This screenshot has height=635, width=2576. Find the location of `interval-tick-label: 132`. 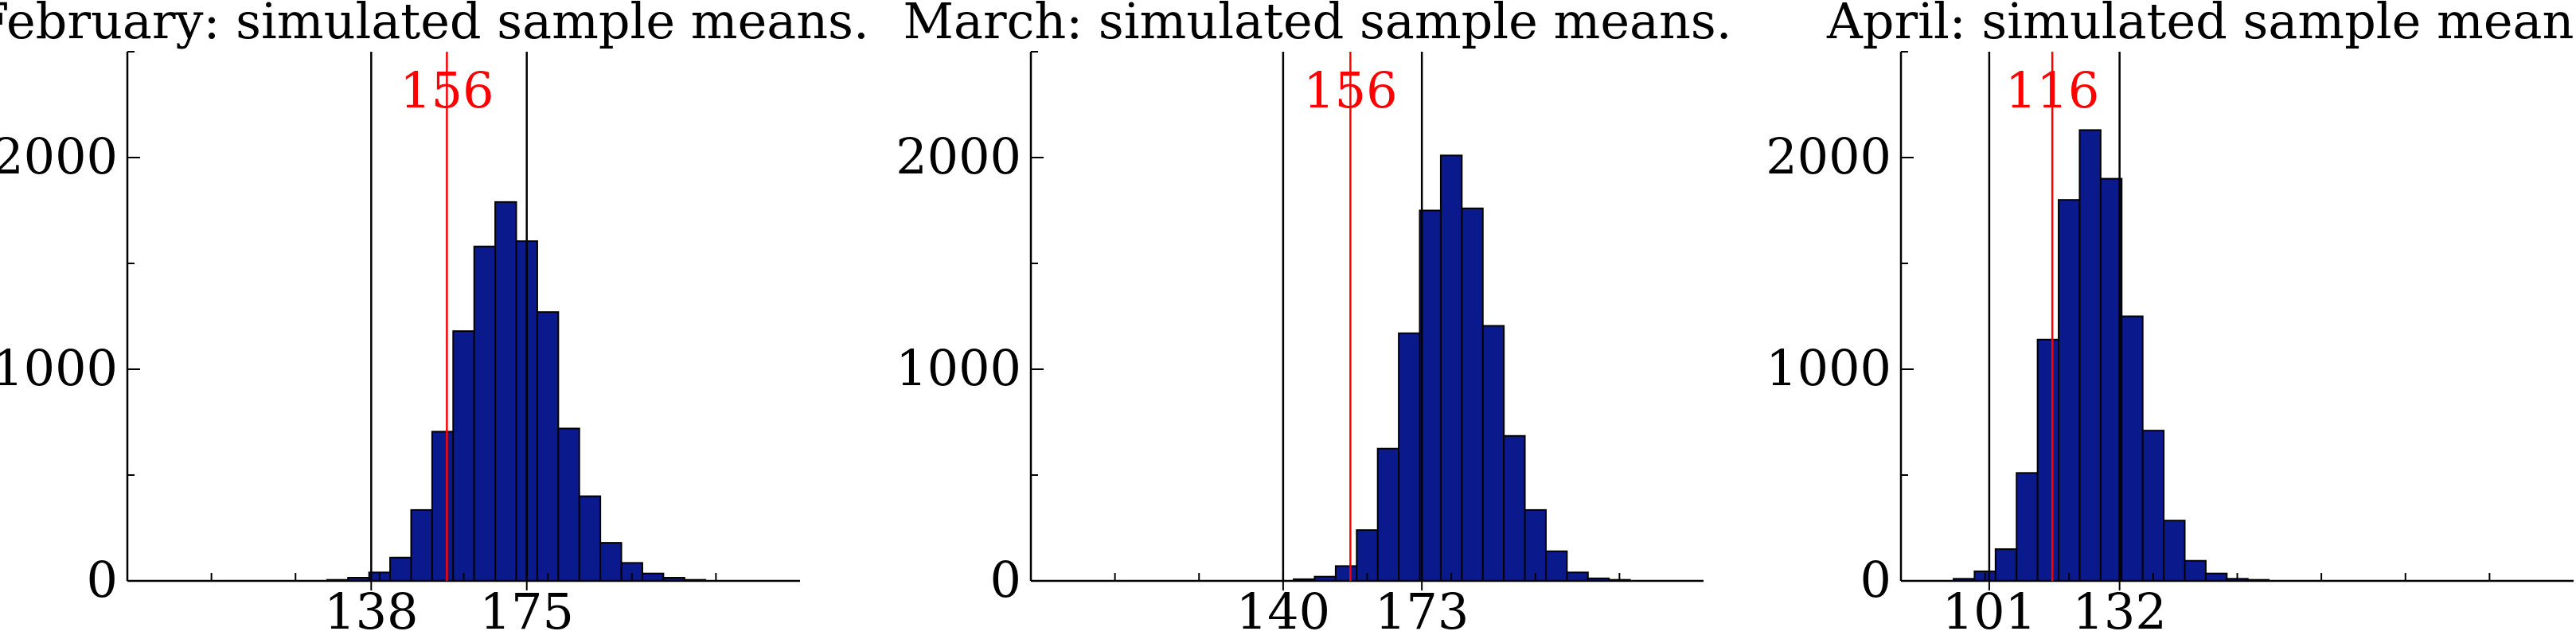

interval-tick-label: 132 is located at coordinates (2119, 608).